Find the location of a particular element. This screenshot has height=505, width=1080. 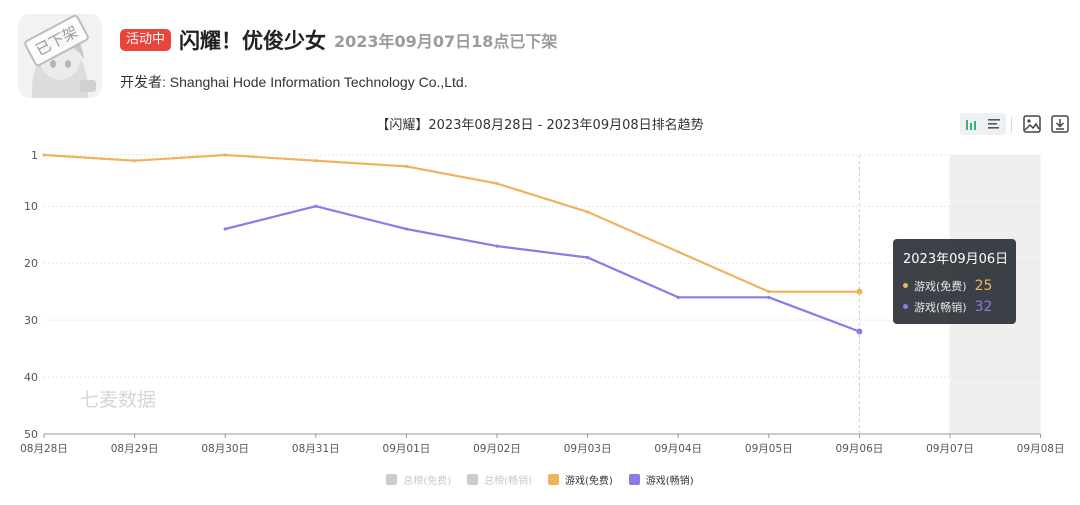

x-tick-label: 09月06日 is located at coordinates (860, 449).